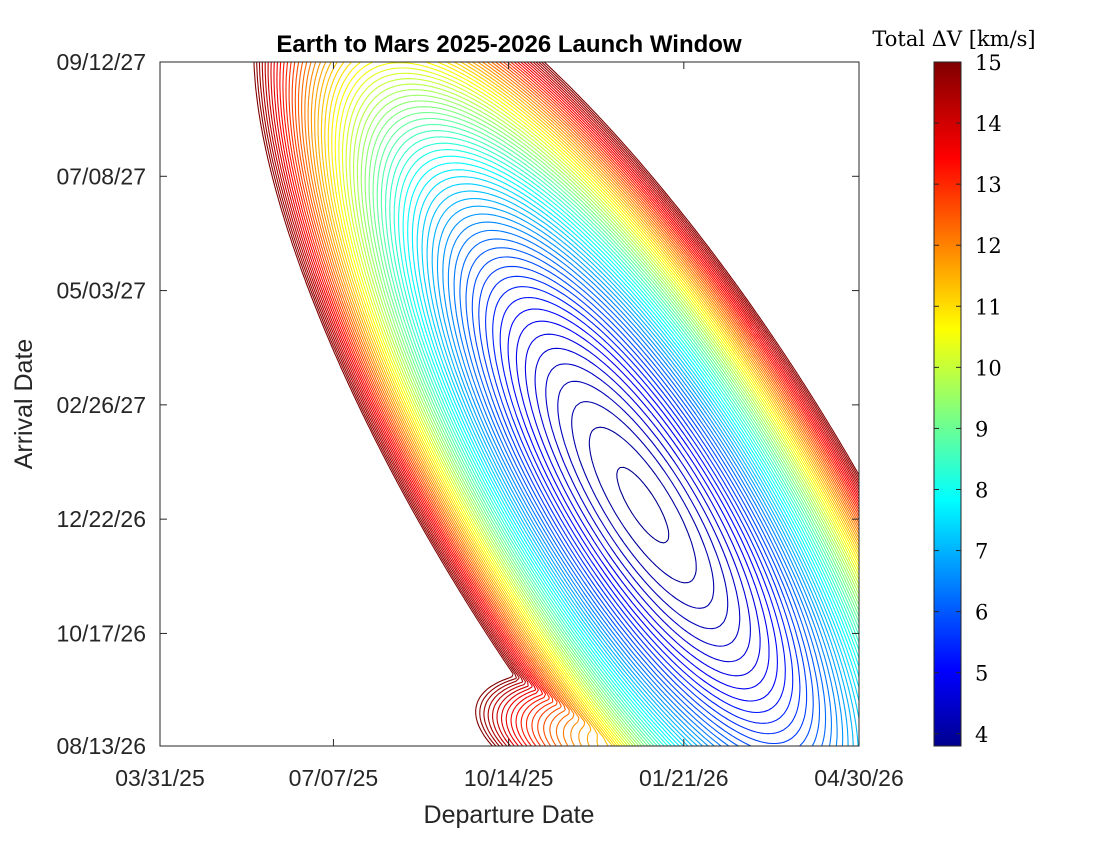 The image size is (1120, 845). What do you see at coordinates (981, 613) in the screenshot?
I see `colorbar-tick-label: 6` at bounding box center [981, 613].